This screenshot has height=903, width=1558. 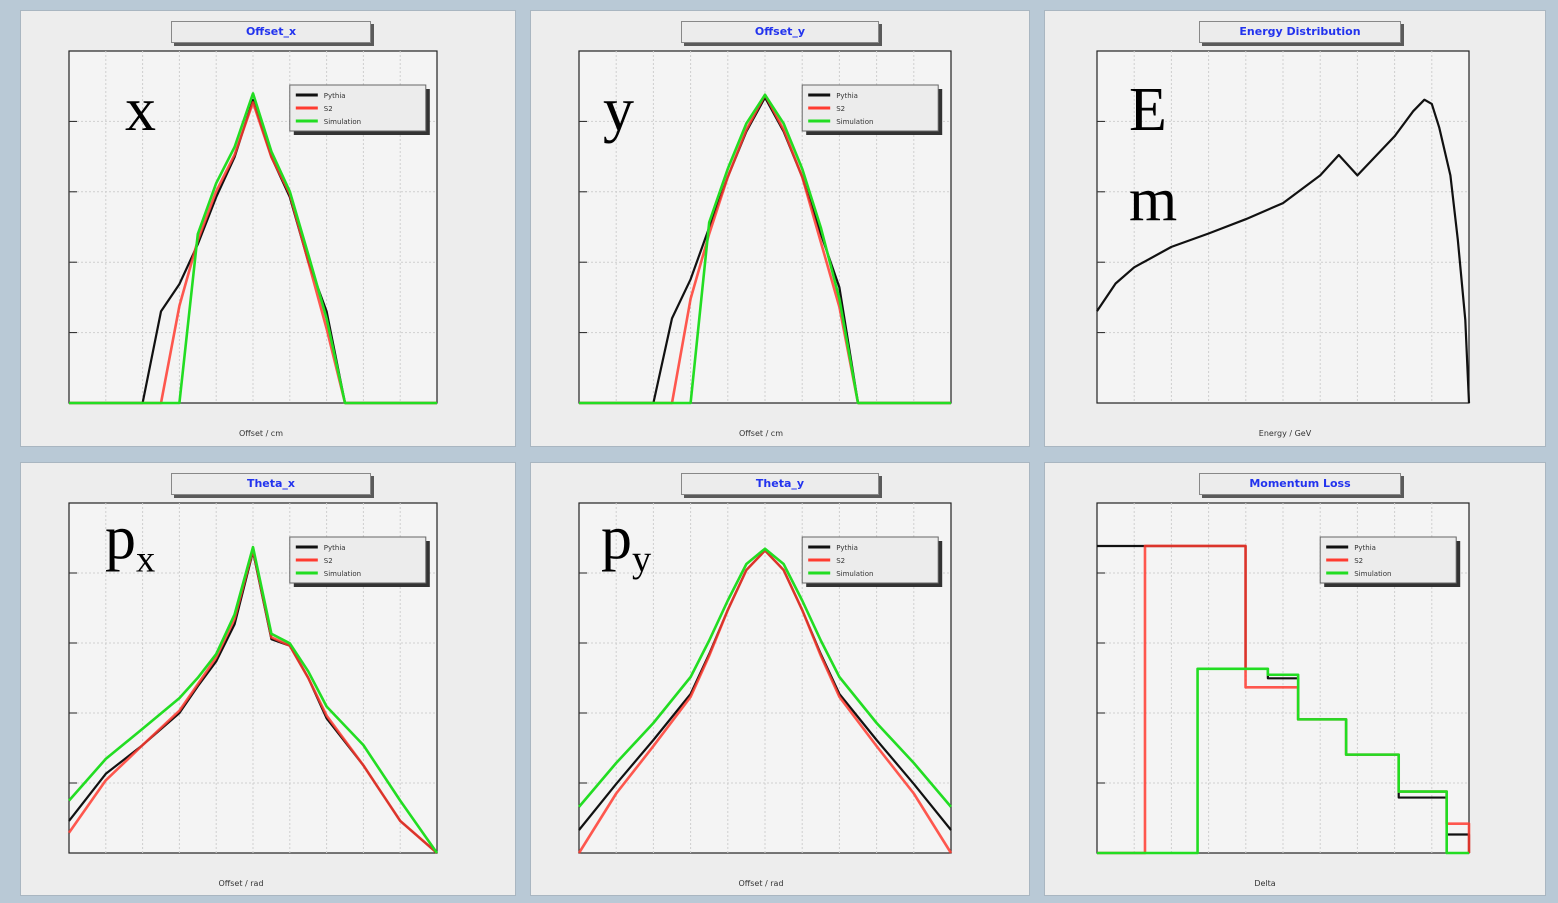 I want to click on symbol-y: y, so click(x=618, y=110).